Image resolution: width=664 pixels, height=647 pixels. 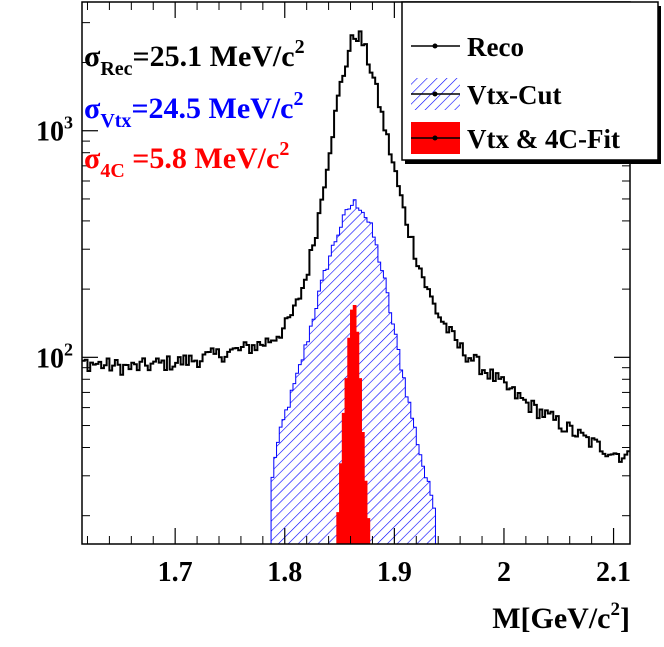 I want to click on series-vtx-4c-fit, so click(x=353, y=424).